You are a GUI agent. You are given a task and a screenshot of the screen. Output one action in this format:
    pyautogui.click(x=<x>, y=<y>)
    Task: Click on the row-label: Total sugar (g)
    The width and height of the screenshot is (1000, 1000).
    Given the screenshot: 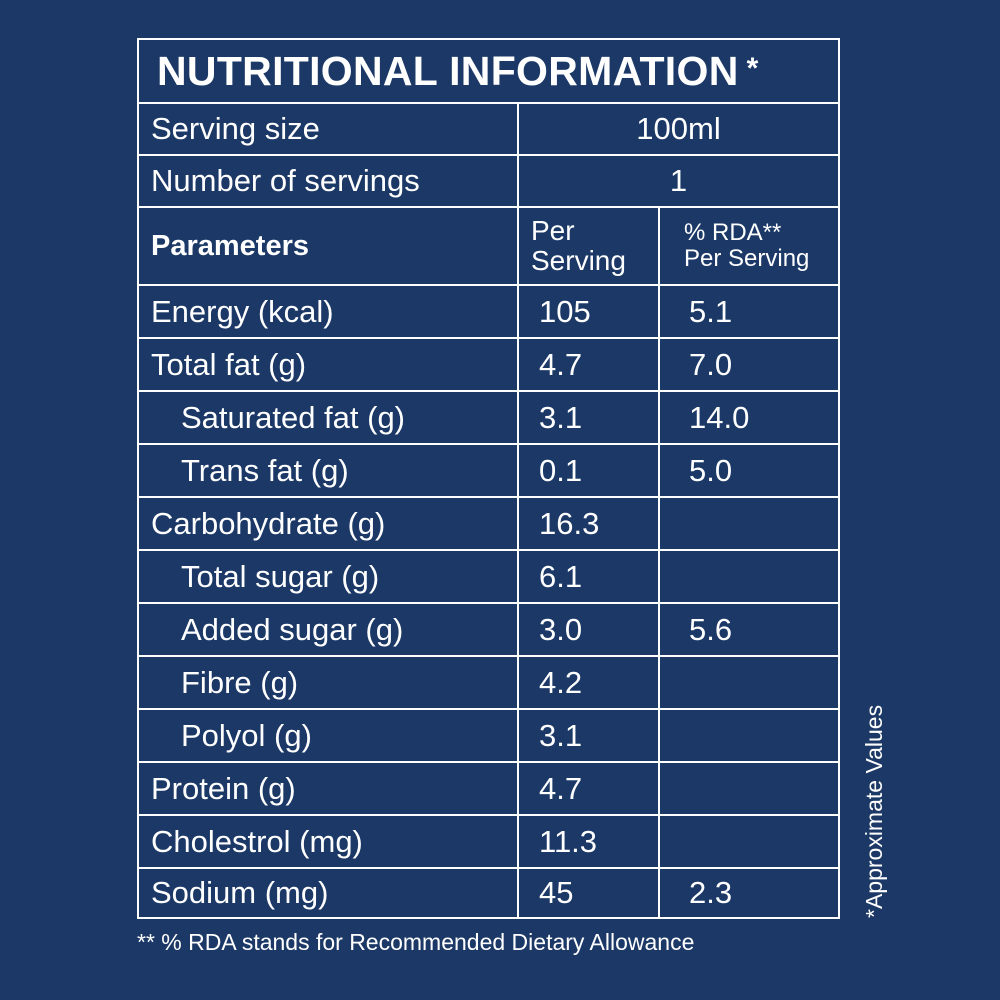 What is the action you would take?
    pyautogui.click(x=280, y=576)
    